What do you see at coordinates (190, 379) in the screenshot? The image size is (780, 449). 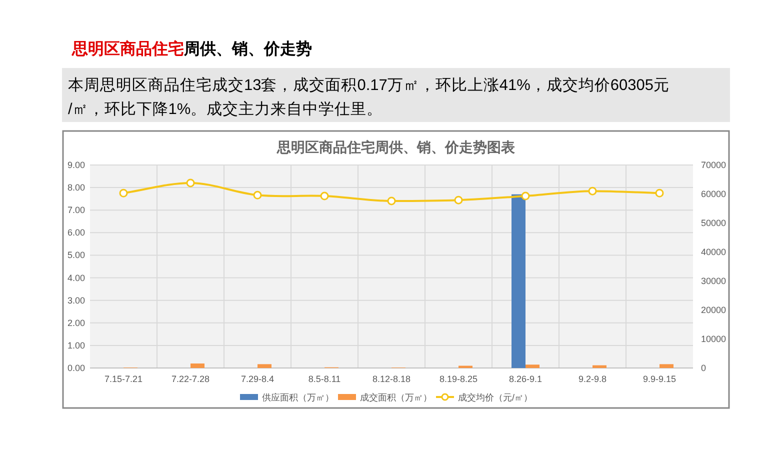 I see `x-tick-label: 7.22-7.28` at bounding box center [190, 379].